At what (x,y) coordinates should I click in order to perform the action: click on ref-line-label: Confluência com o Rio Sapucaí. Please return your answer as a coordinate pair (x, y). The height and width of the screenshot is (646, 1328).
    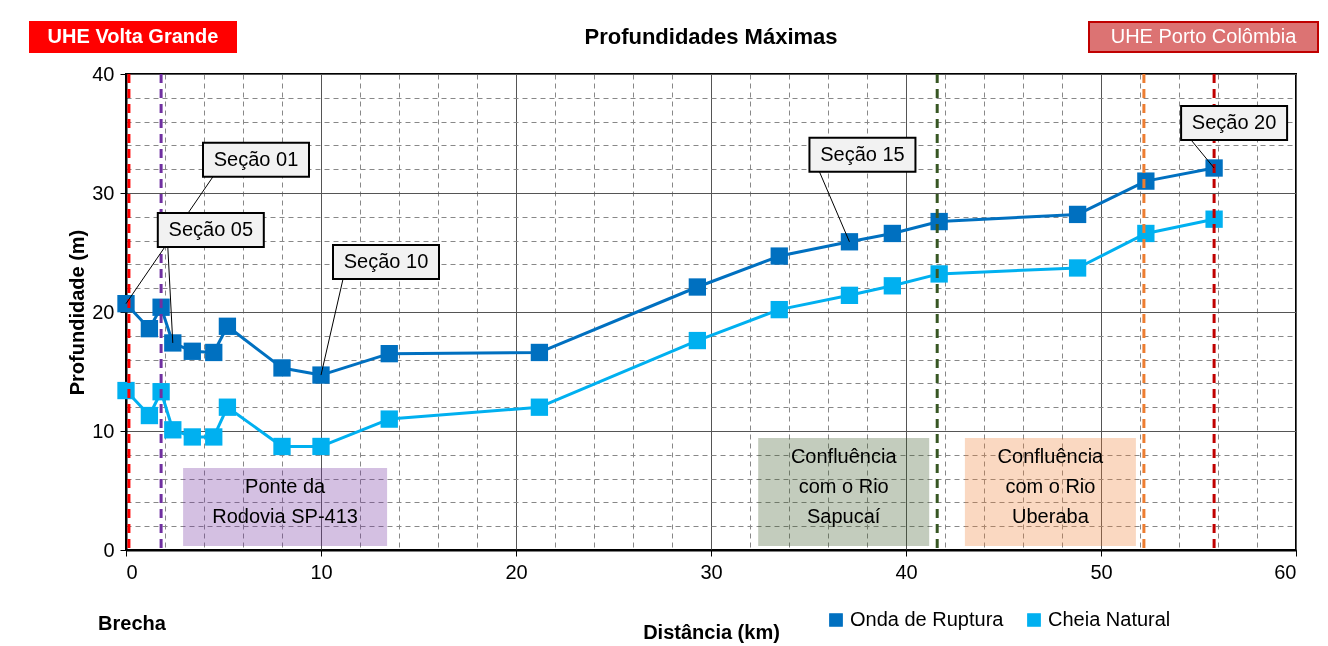
    Looking at the image, I should click on (844, 486).